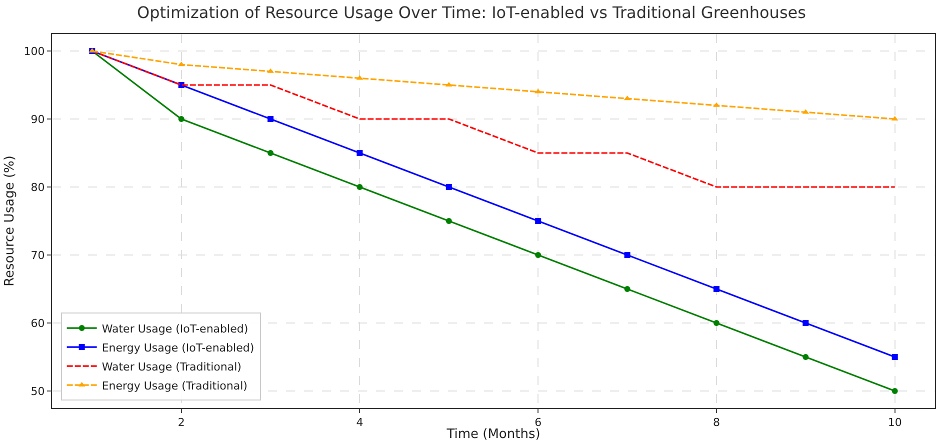 The image size is (943, 442). What do you see at coordinates (34, 51) in the screenshot?
I see `y-tick-label: 100` at bounding box center [34, 51].